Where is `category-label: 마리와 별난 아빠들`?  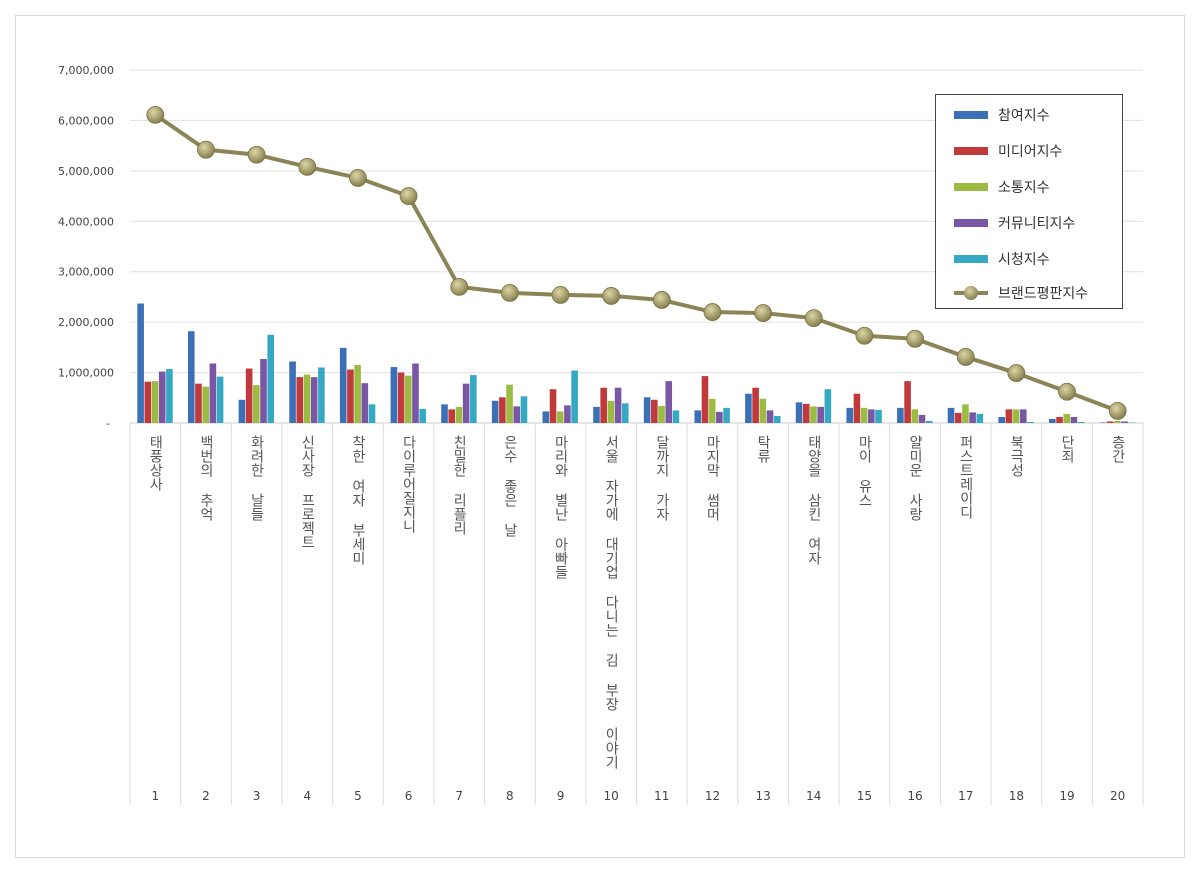
category-label: 마리와 별난 아빠들 is located at coordinates (560, 507).